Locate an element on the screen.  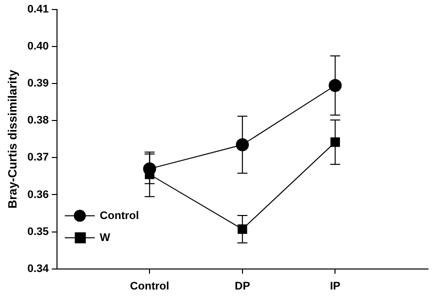
y-tick-label: 0.40 is located at coordinates (38, 46).